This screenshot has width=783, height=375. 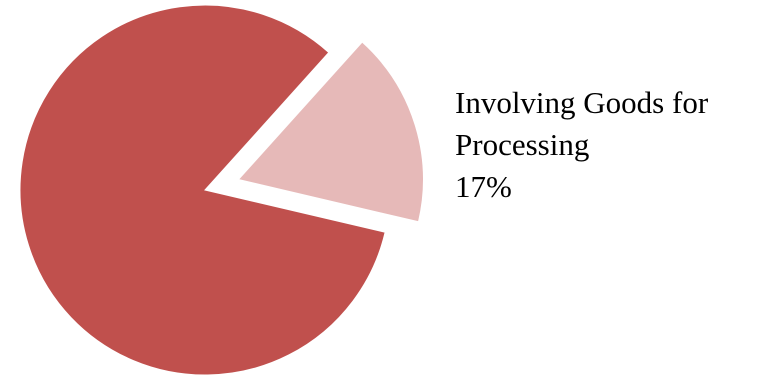 What do you see at coordinates (582, 102) in the screenshot?
I see `data-label-name-line1: Involving Goods for` at bounding box center [582, 102].